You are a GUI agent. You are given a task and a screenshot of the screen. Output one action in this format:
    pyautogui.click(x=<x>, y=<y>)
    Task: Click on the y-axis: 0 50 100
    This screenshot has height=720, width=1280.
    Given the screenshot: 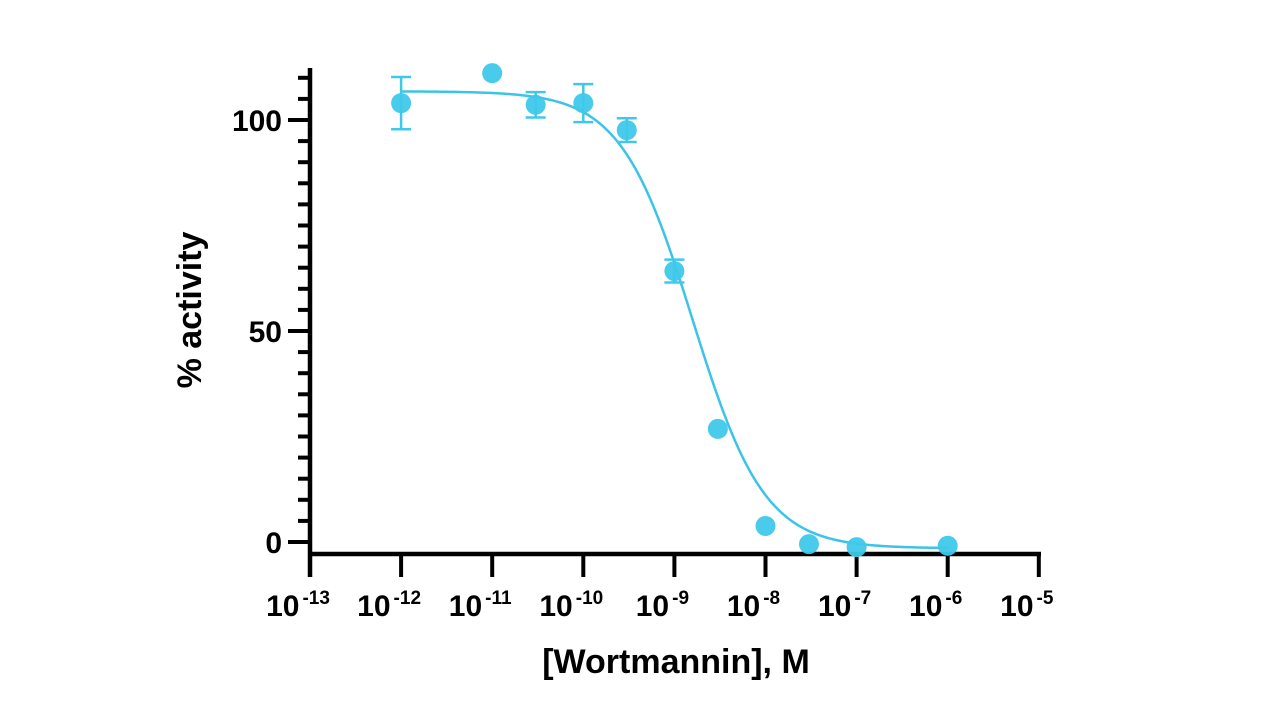 What is the action you would take?
    pyautogui.click(x=272, y=322)
    